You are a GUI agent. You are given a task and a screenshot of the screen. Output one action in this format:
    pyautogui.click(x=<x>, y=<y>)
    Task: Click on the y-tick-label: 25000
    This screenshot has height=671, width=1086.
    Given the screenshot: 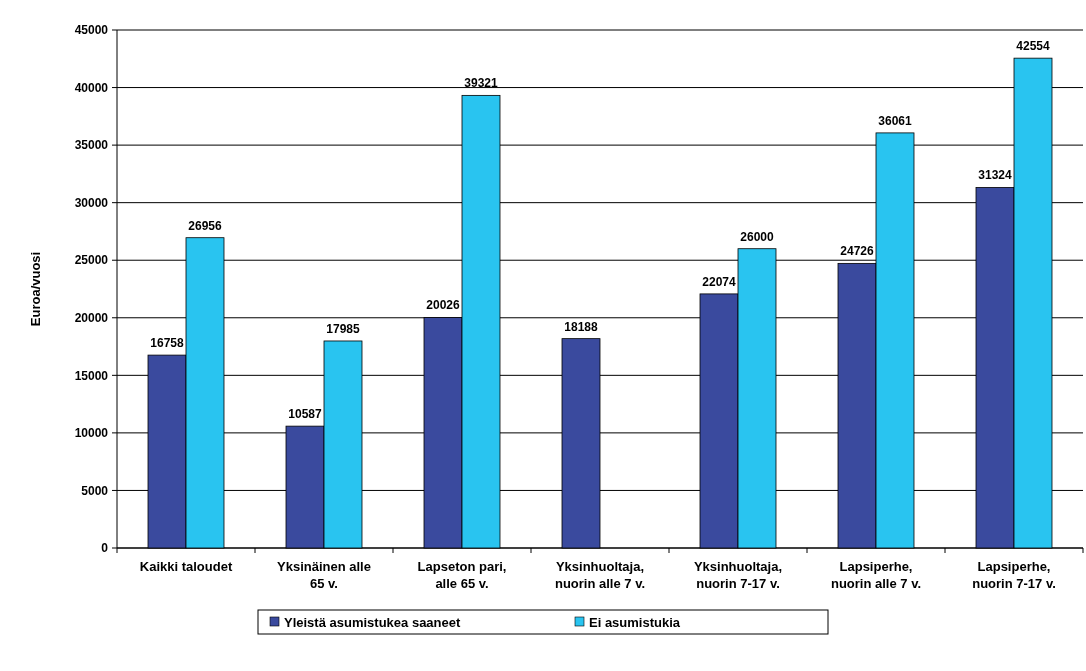 What is the action you would take?
    pyautogui.click(x=91, y=260)
    